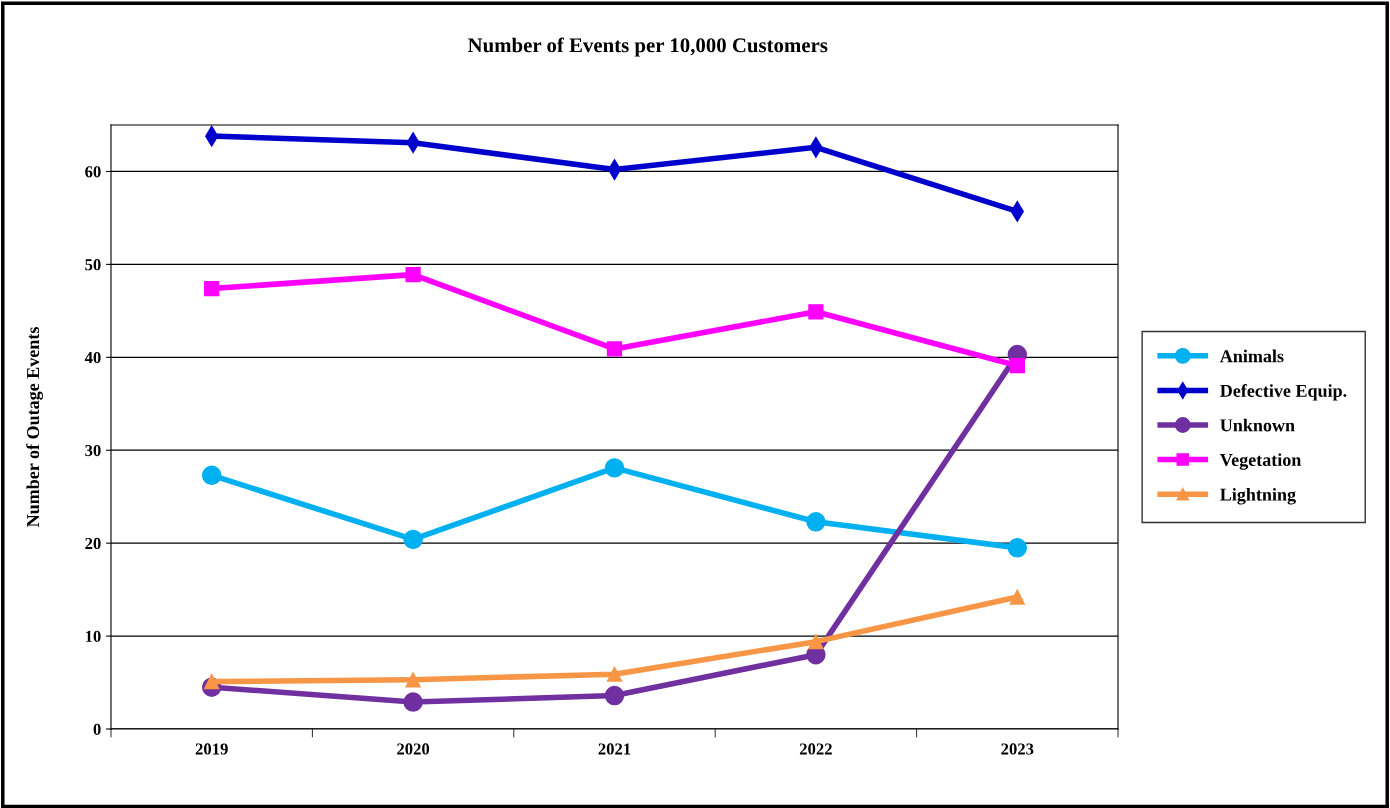 The height and width of the screenshot is (808, 1390). What do you see at coordinates (1251, 356) in the screenshot?
I see `legend-label: Animals` at bounding box center [1251, 356].